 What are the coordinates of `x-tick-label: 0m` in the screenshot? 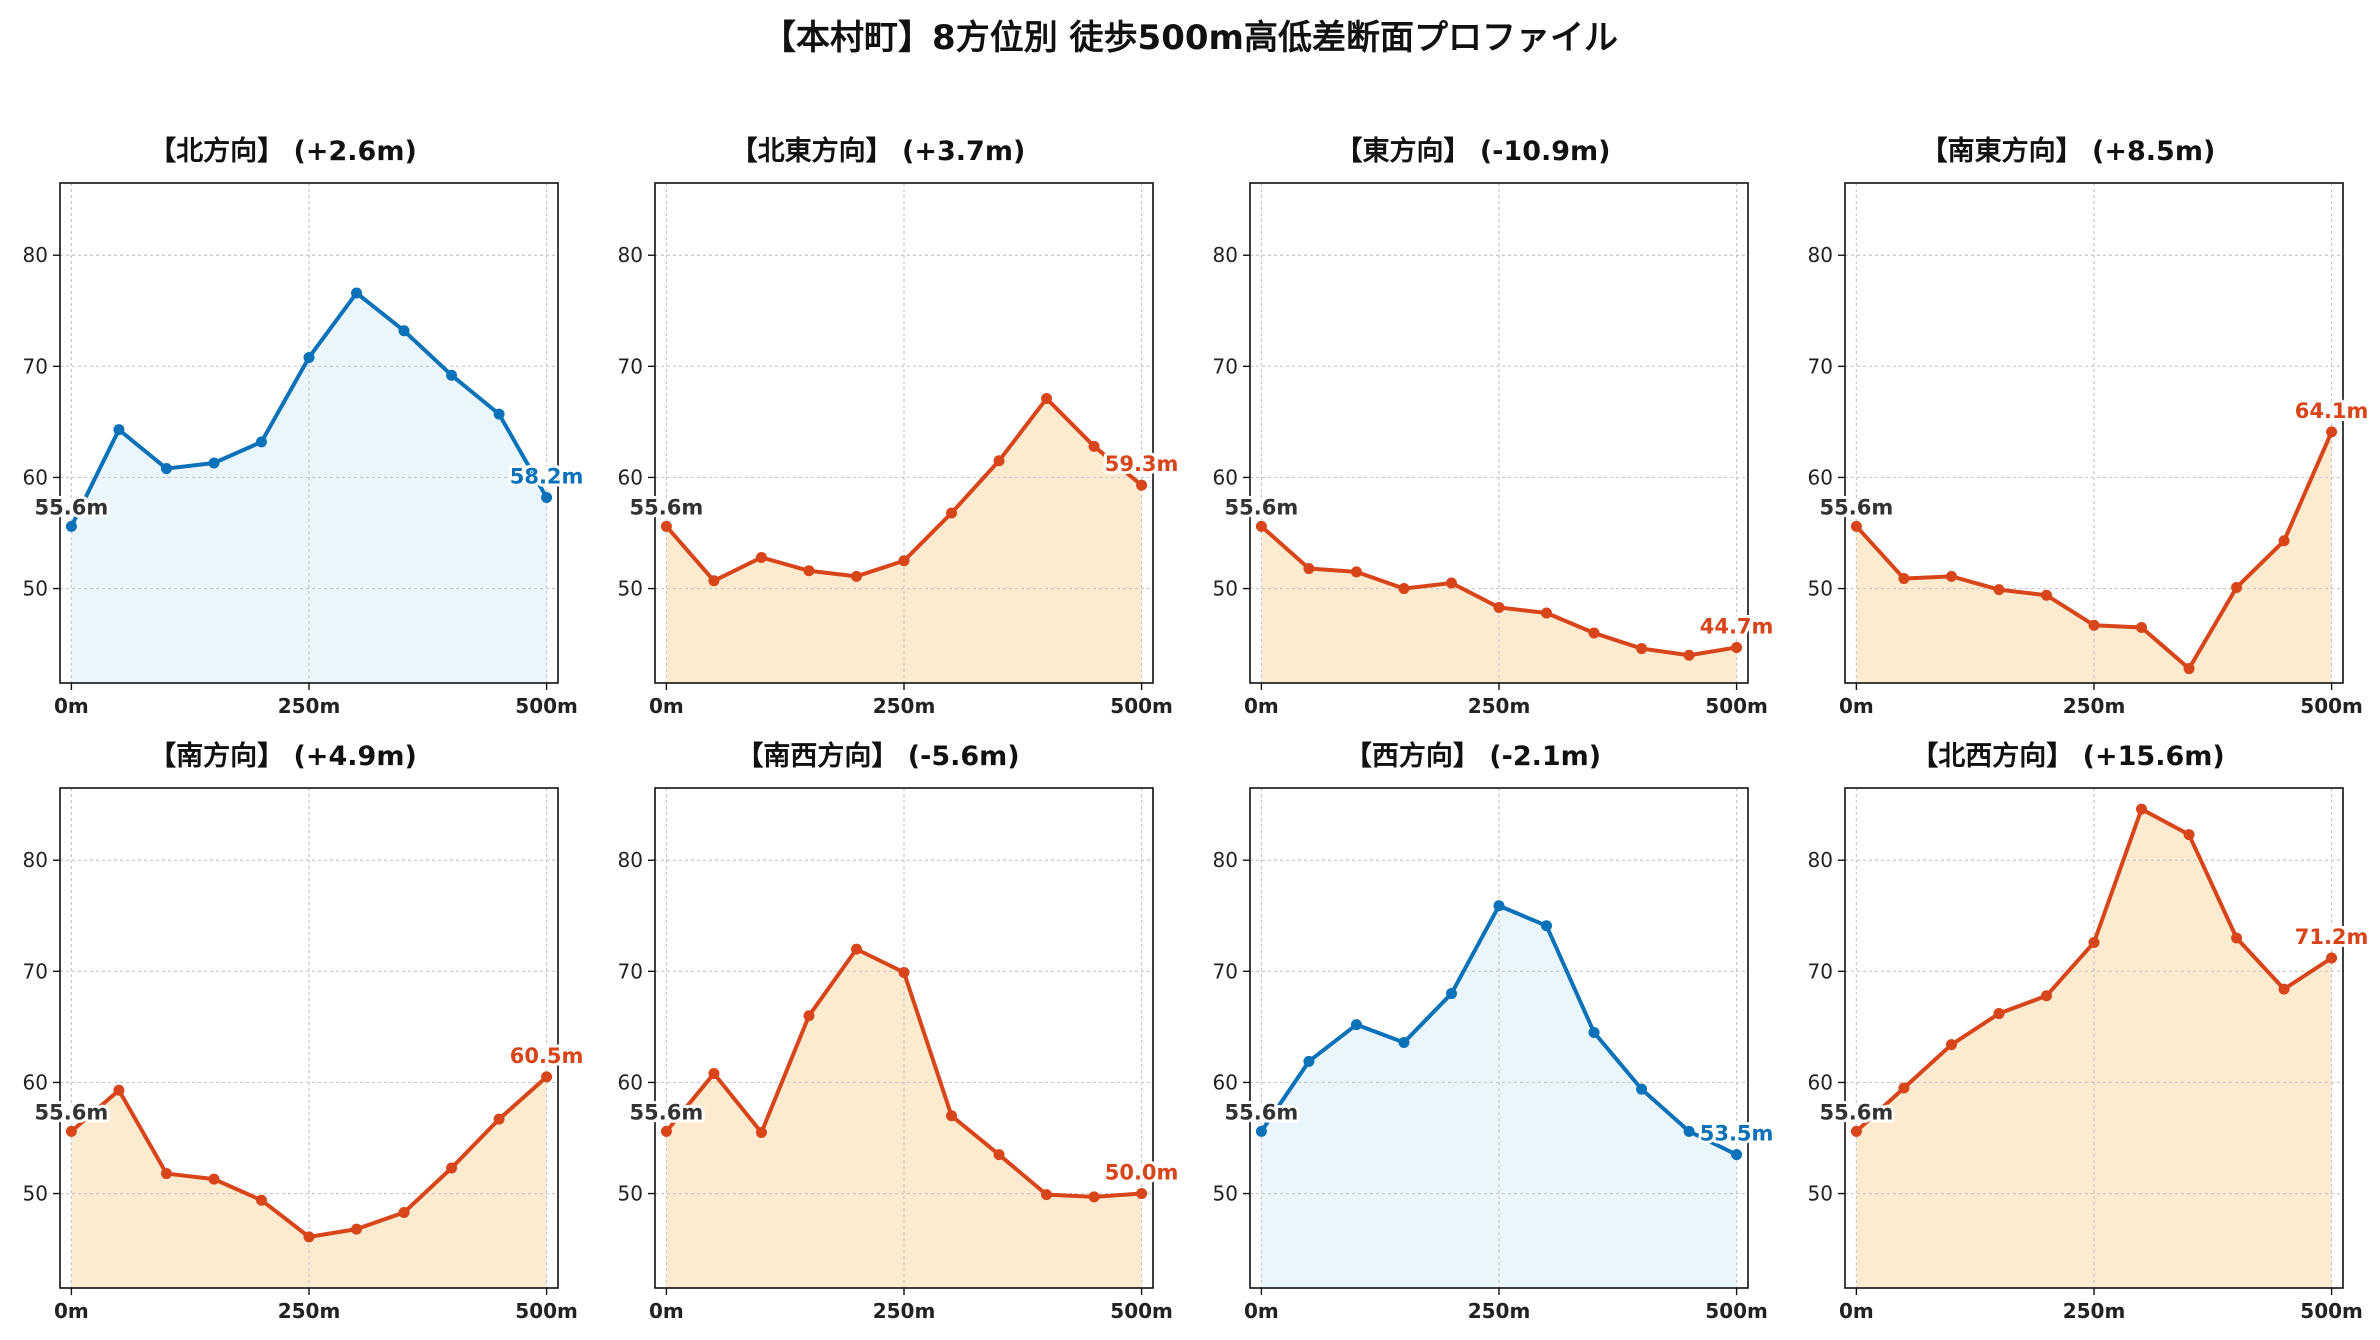 It's located at (666, 706).